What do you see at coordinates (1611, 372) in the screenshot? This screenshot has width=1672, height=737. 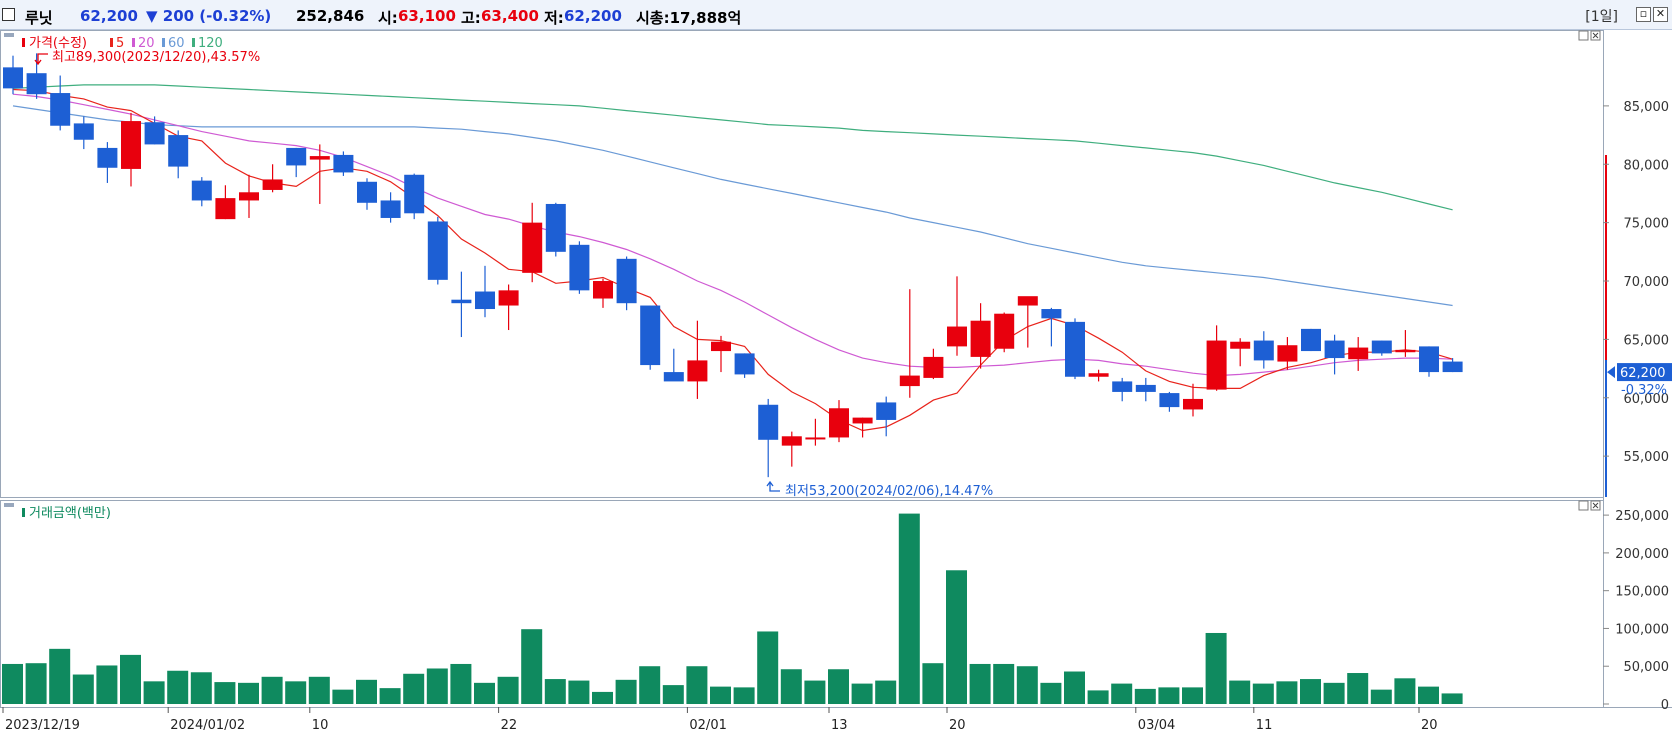 I see `current-price-marker-icon` at bounding box center [1611, 372].